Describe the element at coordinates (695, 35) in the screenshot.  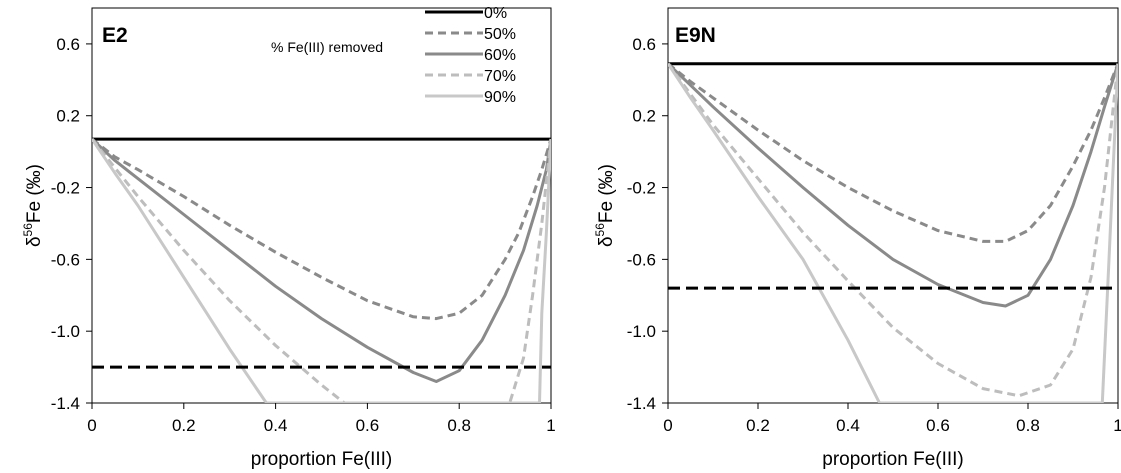
I see `panel-title: E9N` at that location.